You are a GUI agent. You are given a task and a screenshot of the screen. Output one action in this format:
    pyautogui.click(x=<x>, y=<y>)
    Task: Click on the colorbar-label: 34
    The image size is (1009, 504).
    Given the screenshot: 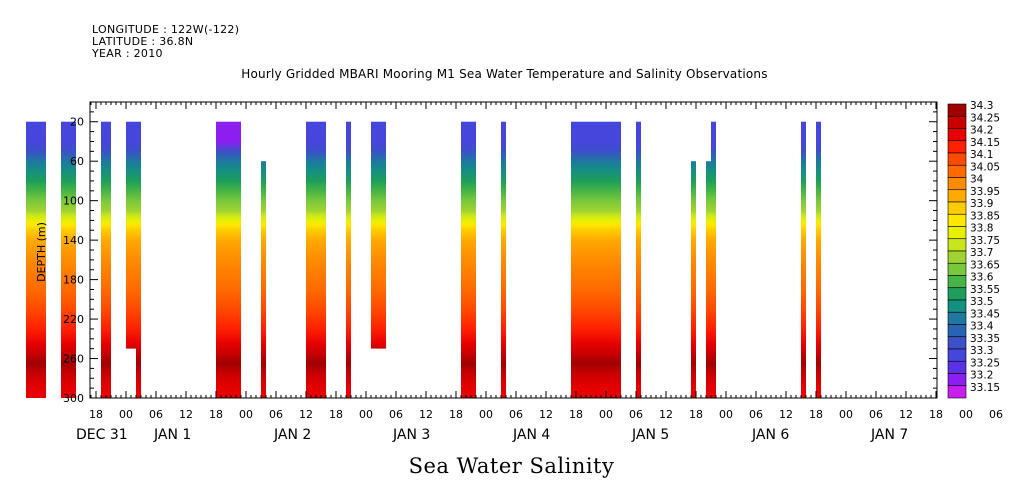 What is the action you would take?
    pyautogui.click(x=977, y=180)
    